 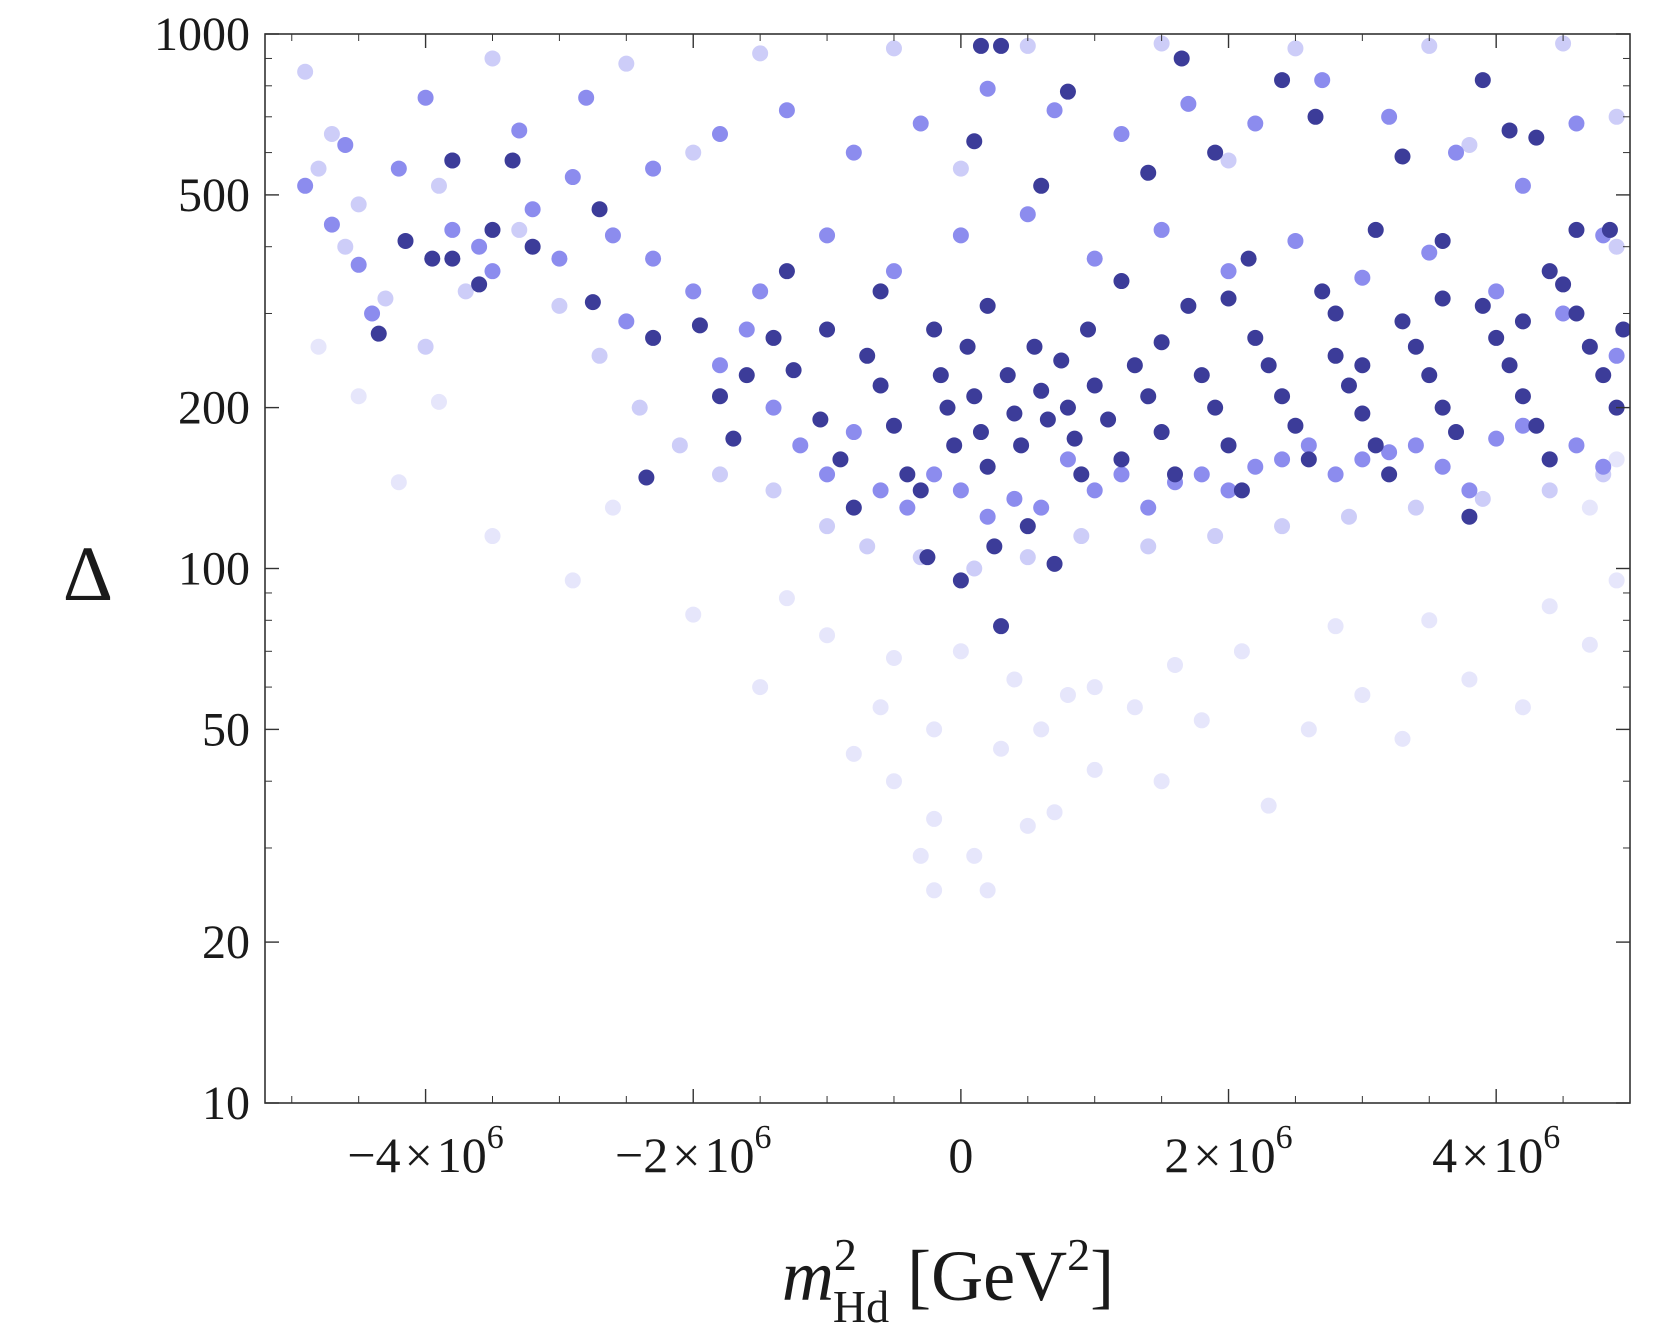 I want to click on x-axis-title-unit-close: ], so click(x=1102, y=1276).